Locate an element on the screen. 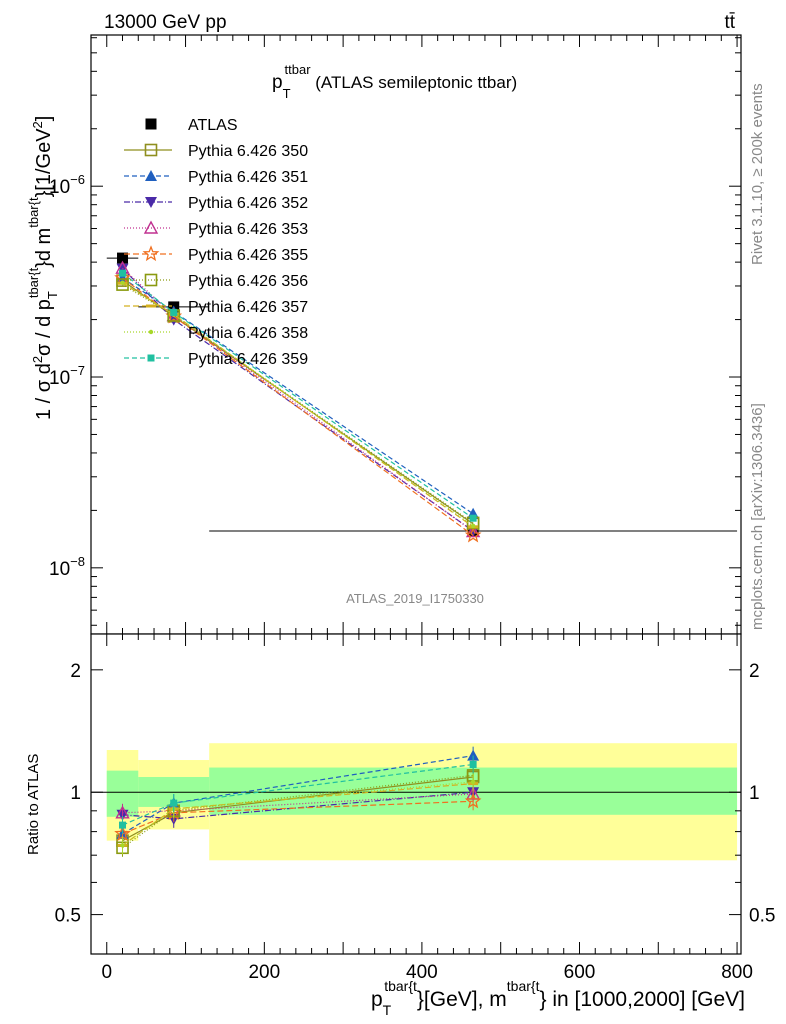 The height and width of the screenshot is (1024, 786). legend-item: Pythia 6.426 357 is located at coordinates (216, 307).